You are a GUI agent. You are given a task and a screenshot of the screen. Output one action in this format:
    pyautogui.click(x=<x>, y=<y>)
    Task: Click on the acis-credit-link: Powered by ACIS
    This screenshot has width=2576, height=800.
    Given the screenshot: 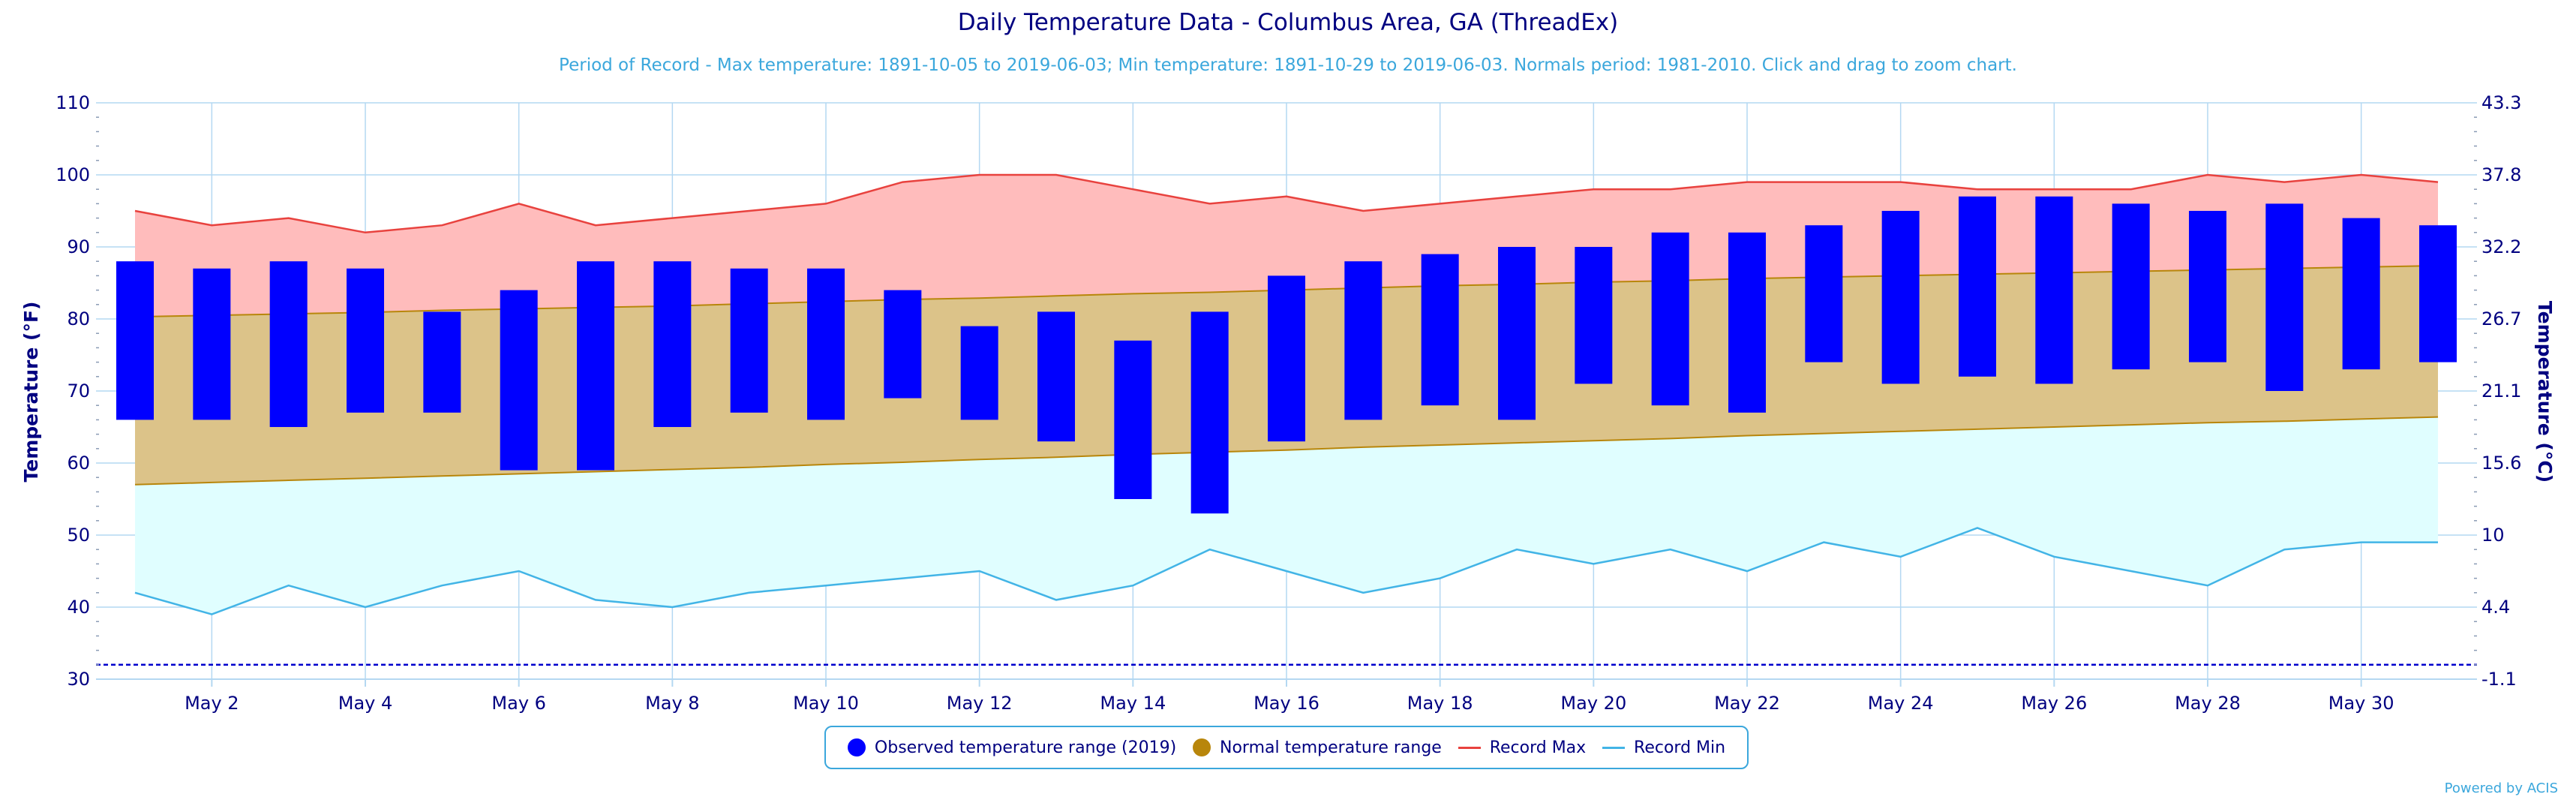 What is the action you would take?
    pyautogui.click(x=2501, y=788)
    